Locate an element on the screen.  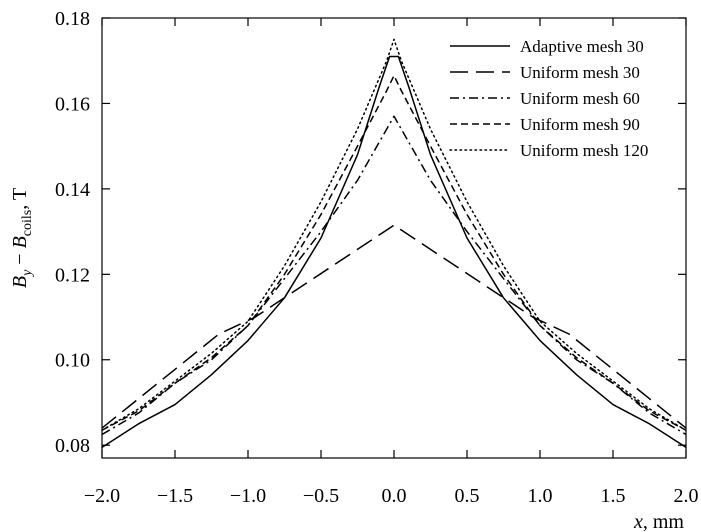
legend-label: Adaptive mesh 30 is located at coordinates (582, 46).